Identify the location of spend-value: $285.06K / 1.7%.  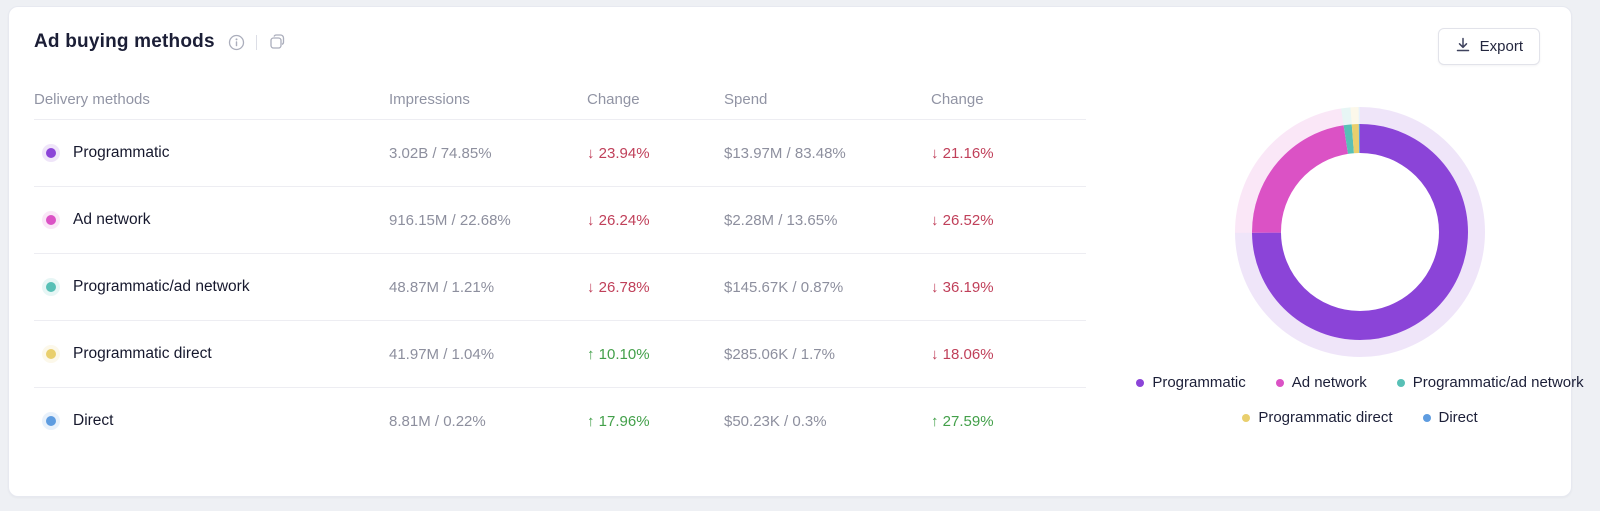
(779, 354).